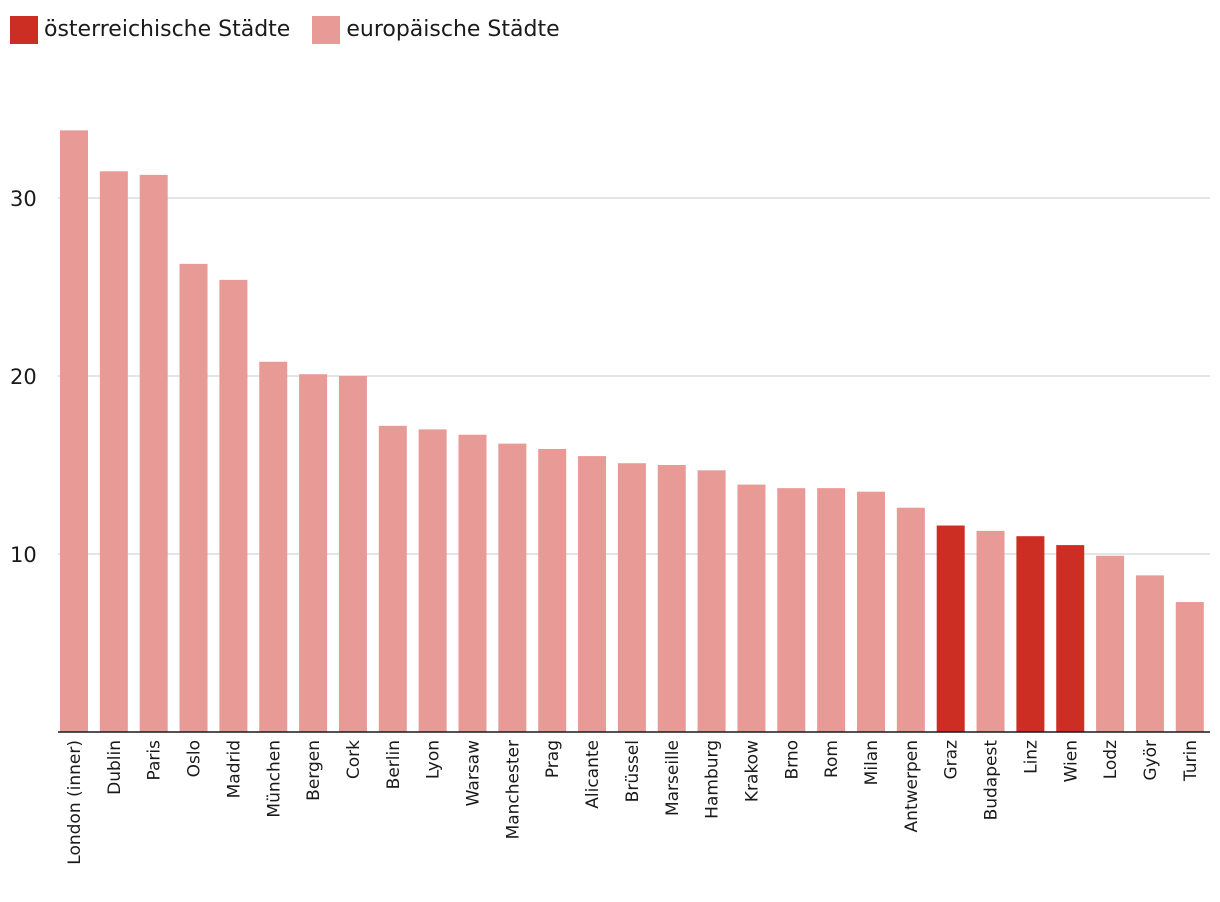  I want to click on bar-berlin, so click(392, 578).